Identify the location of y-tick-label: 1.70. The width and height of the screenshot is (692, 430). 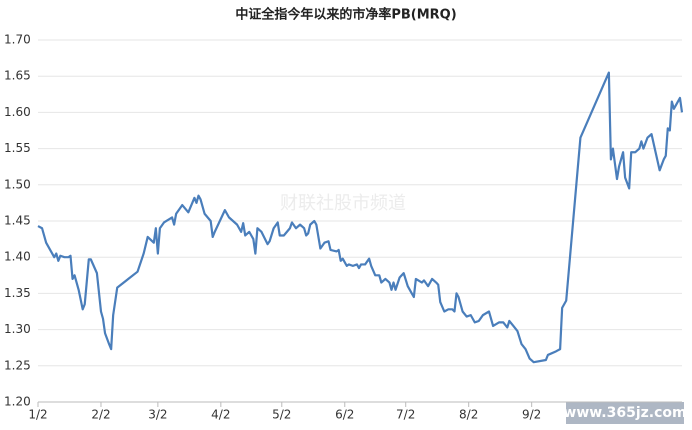
(17, 40).